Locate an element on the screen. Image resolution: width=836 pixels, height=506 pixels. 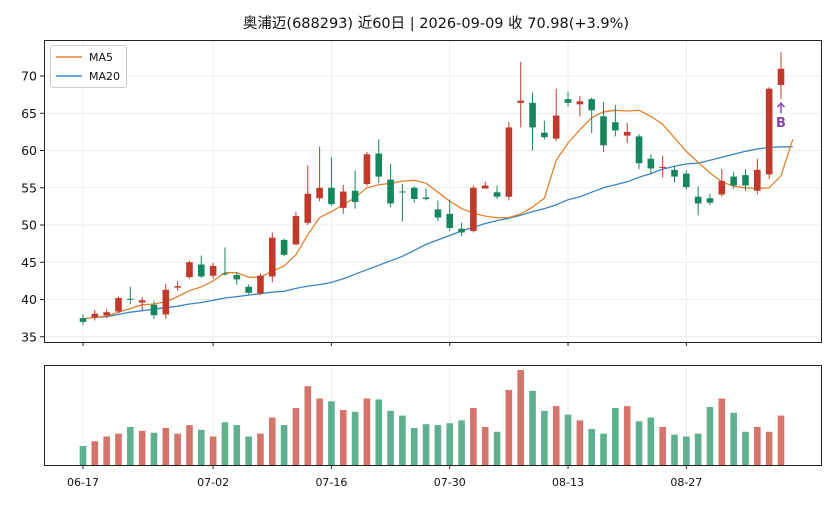
x-tick-label: 07-16 is located at coordinates (331, 482).